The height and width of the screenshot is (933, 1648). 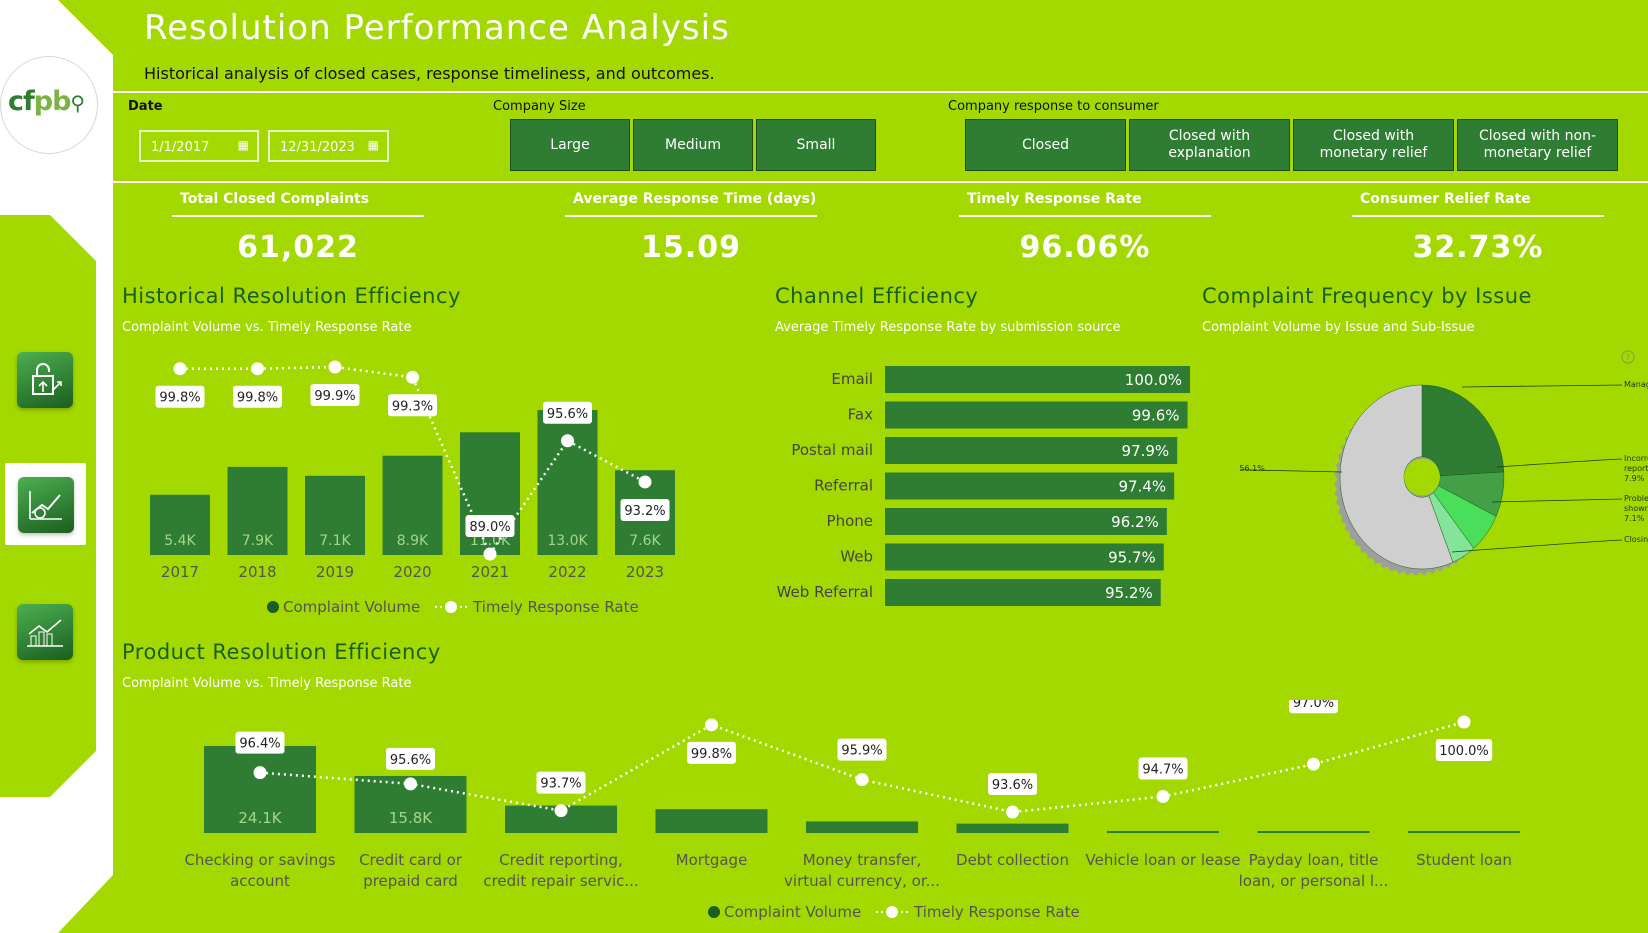 What do you see at coordinates (411, 860) in the screenshot?
I see `product-x-tick-label: Credit card or` at bounding box center [411, 860].